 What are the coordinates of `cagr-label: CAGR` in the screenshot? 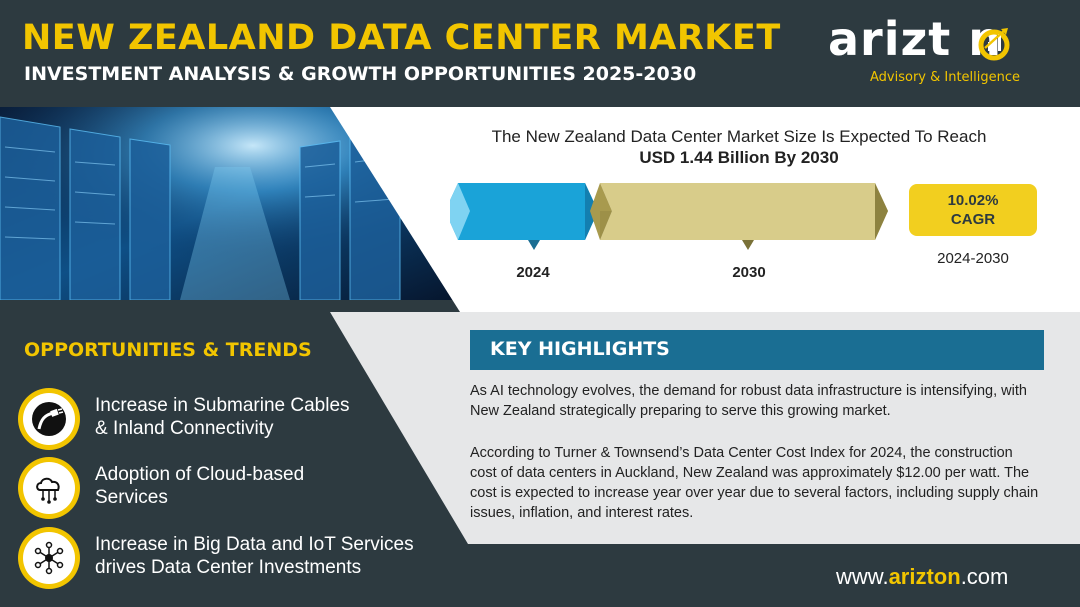 It's located at (973, 219).